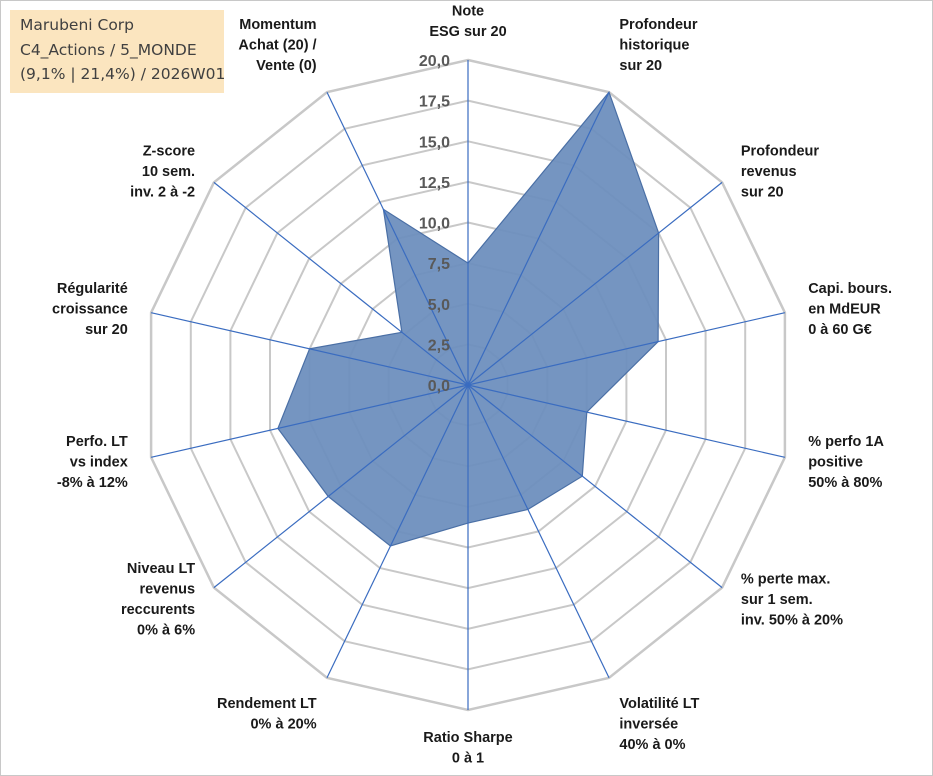 This screenshot has width=933, height=776. What do you see at coordinates (123, 74) in the screenshot?
I see `title-line-period: (9,1% | 21,4%) / 2026W01` at bounding box center [123, 74].